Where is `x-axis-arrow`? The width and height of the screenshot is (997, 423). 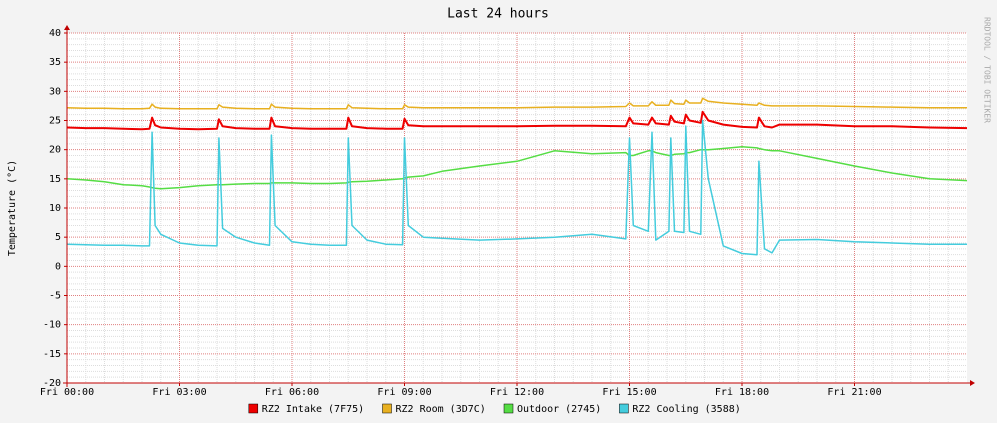 x-axis-arrow is located at coordinates (972, 383).